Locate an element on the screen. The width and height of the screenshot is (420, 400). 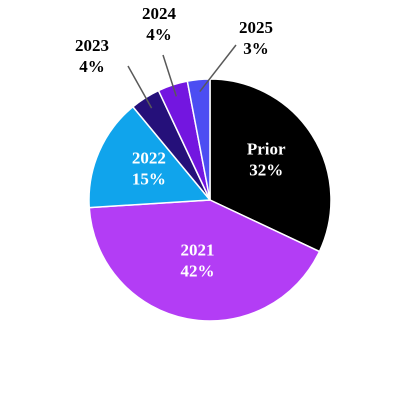
slice-label-name: 2022 is located at coordinates (149, 158).